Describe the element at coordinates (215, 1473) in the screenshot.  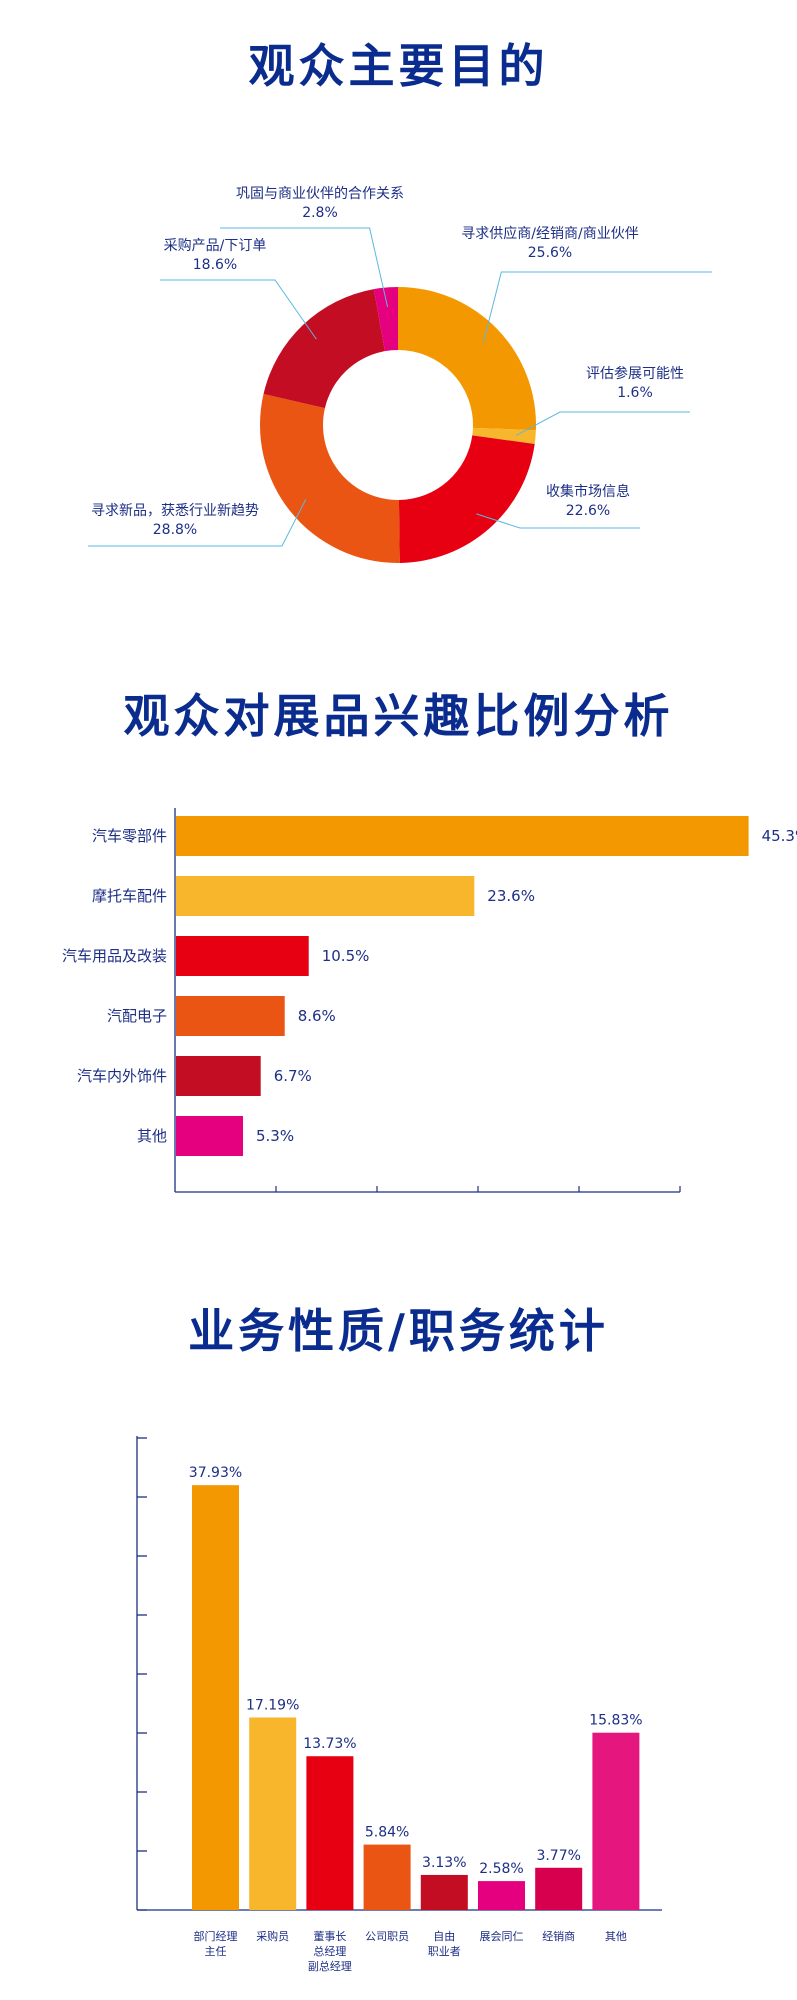
I see `vbar-value-label: 37.93%` at that location.